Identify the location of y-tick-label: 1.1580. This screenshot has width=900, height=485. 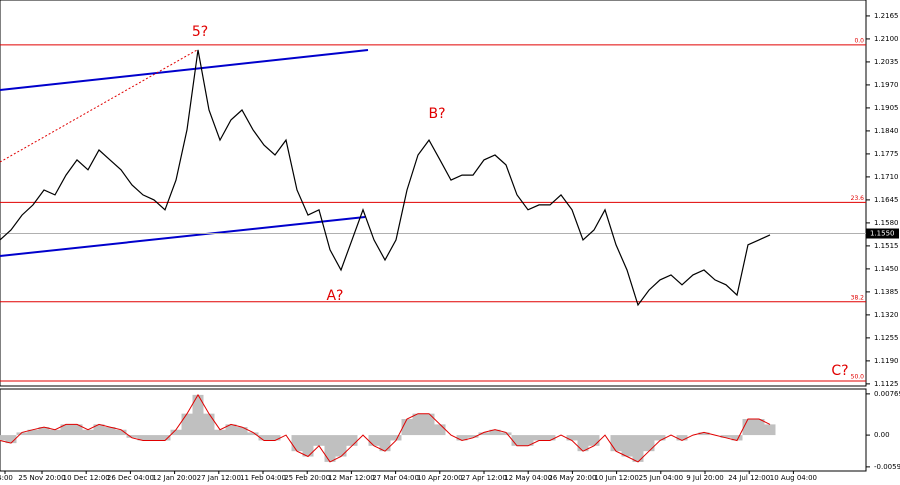
(886, 223).